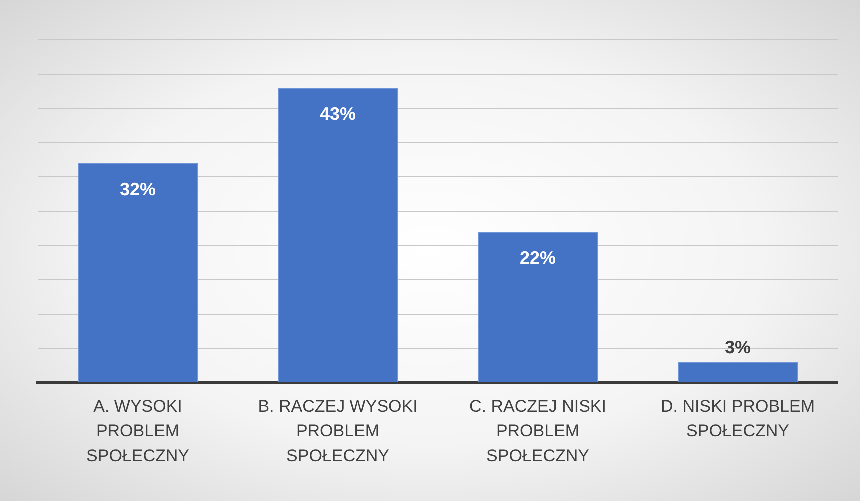 The image size is (860, 501). I want to click on data-label: 22%, so click(538, 258).